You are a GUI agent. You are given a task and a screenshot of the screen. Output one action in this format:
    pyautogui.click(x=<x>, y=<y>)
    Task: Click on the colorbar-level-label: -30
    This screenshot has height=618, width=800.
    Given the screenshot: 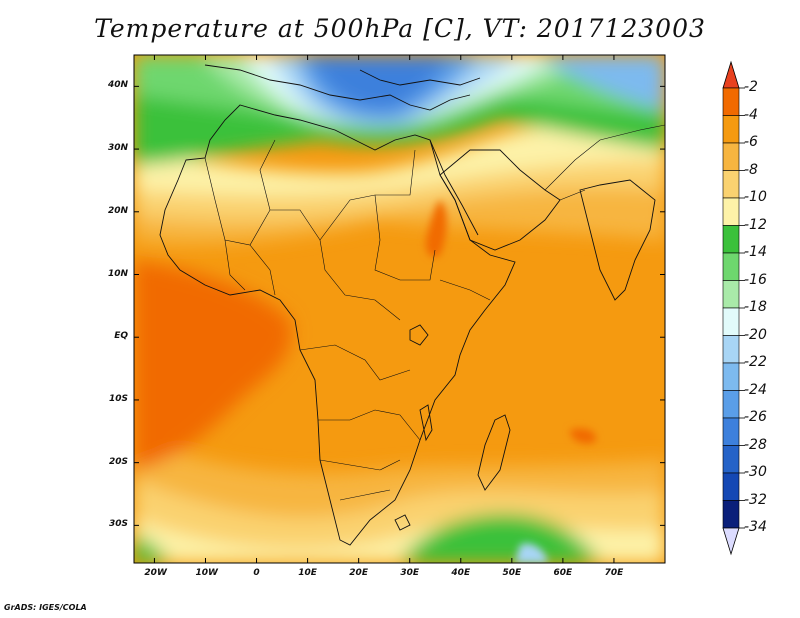 What is the action you would take?
    pyautogui.click(x=755, y=472)
    